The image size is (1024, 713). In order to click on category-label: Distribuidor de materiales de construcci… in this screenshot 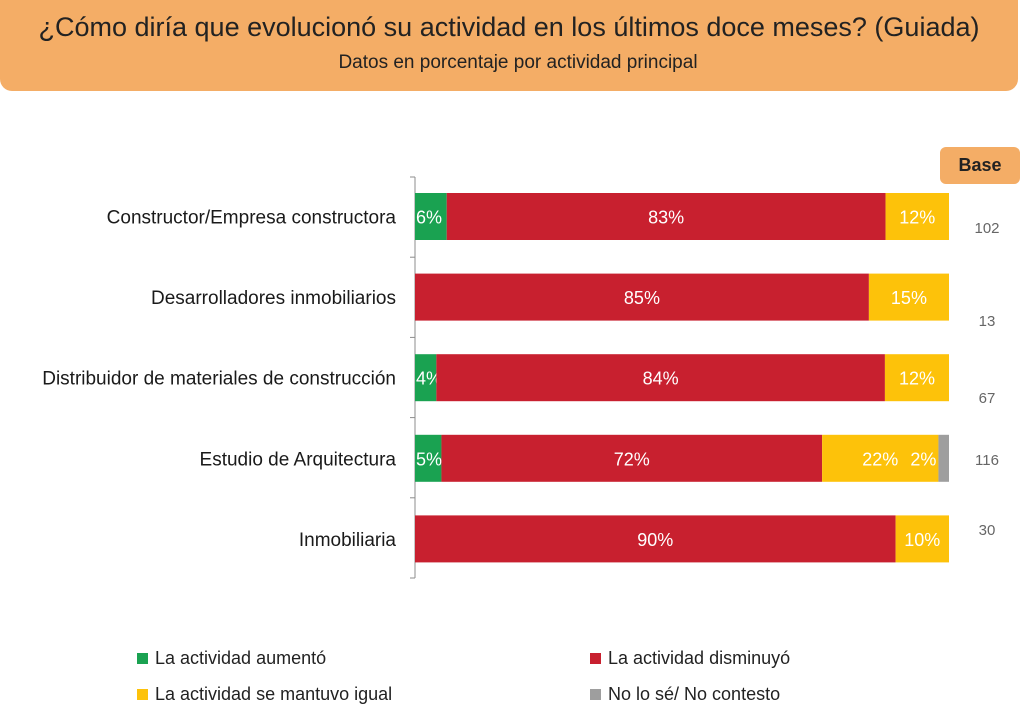, I will do `click(219, 379)`.